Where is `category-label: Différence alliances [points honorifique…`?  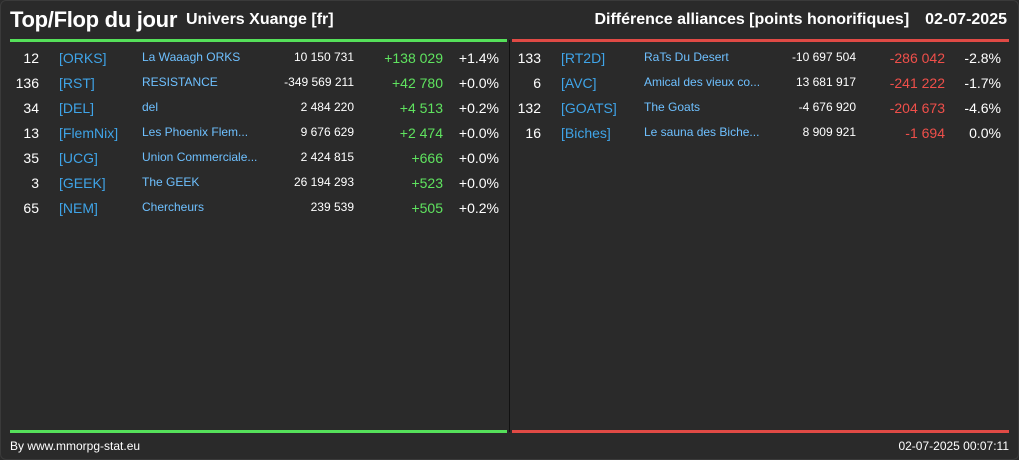
category-label: Différence alliances [points honorifique… is located at coordinates (752, 19).